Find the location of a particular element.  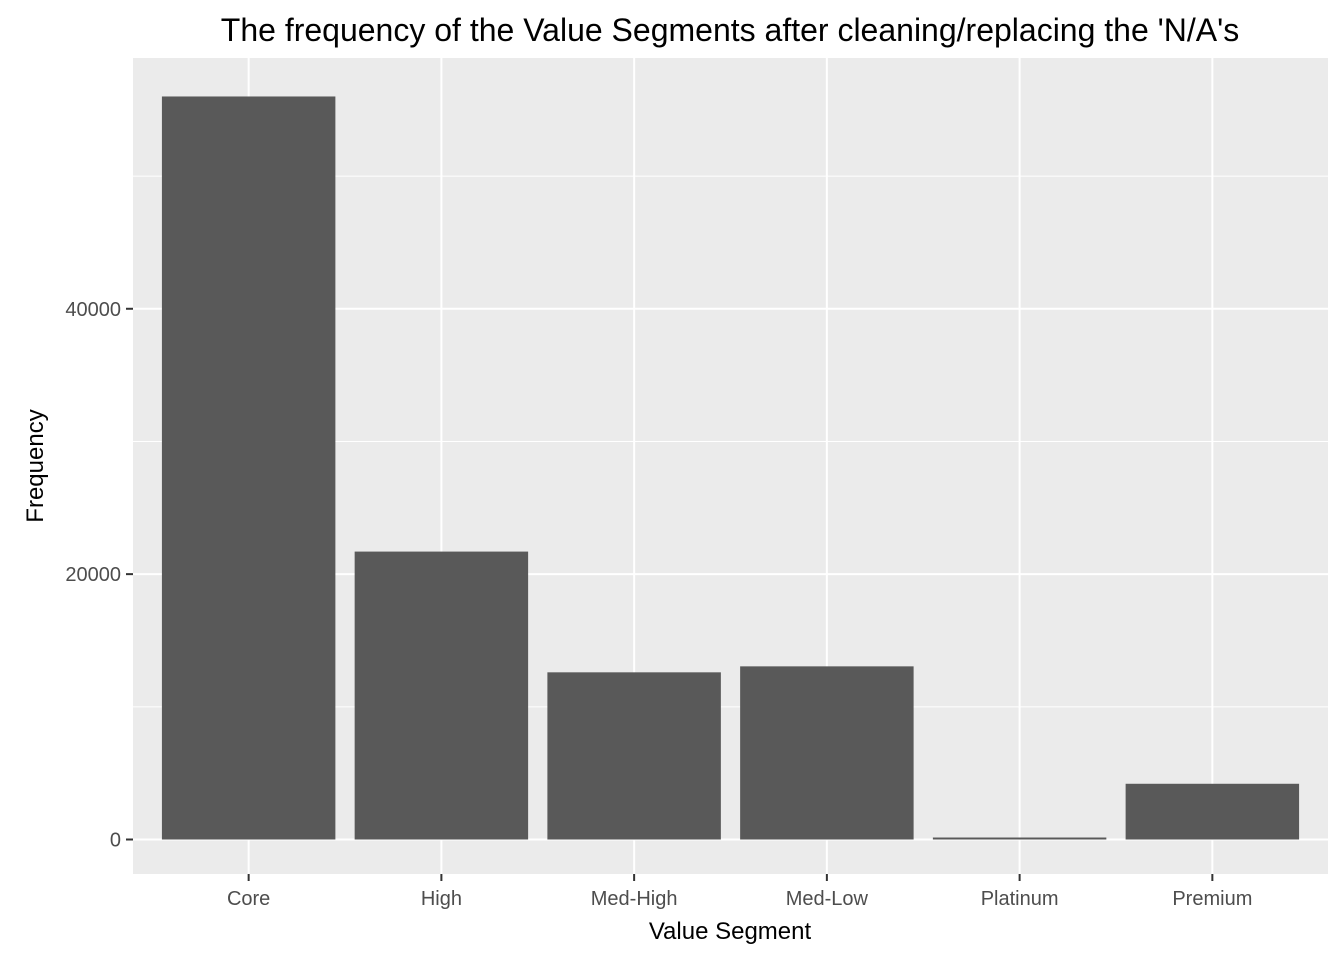

bar-premium is located at coordinates (1212, 811).